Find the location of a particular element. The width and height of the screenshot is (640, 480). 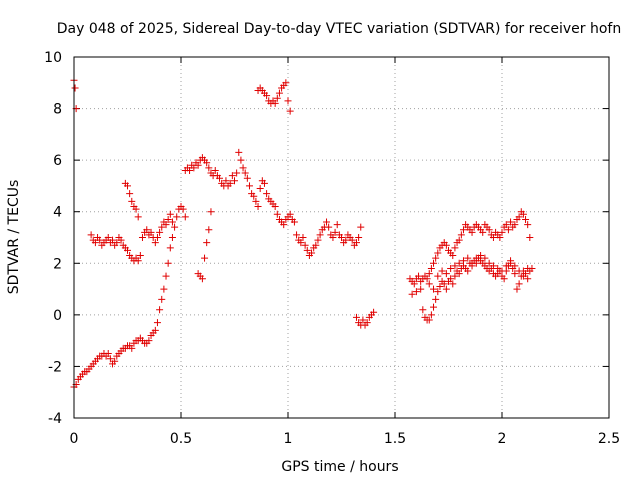

y-tick-label: 8 is located at coordinates (57, 110).